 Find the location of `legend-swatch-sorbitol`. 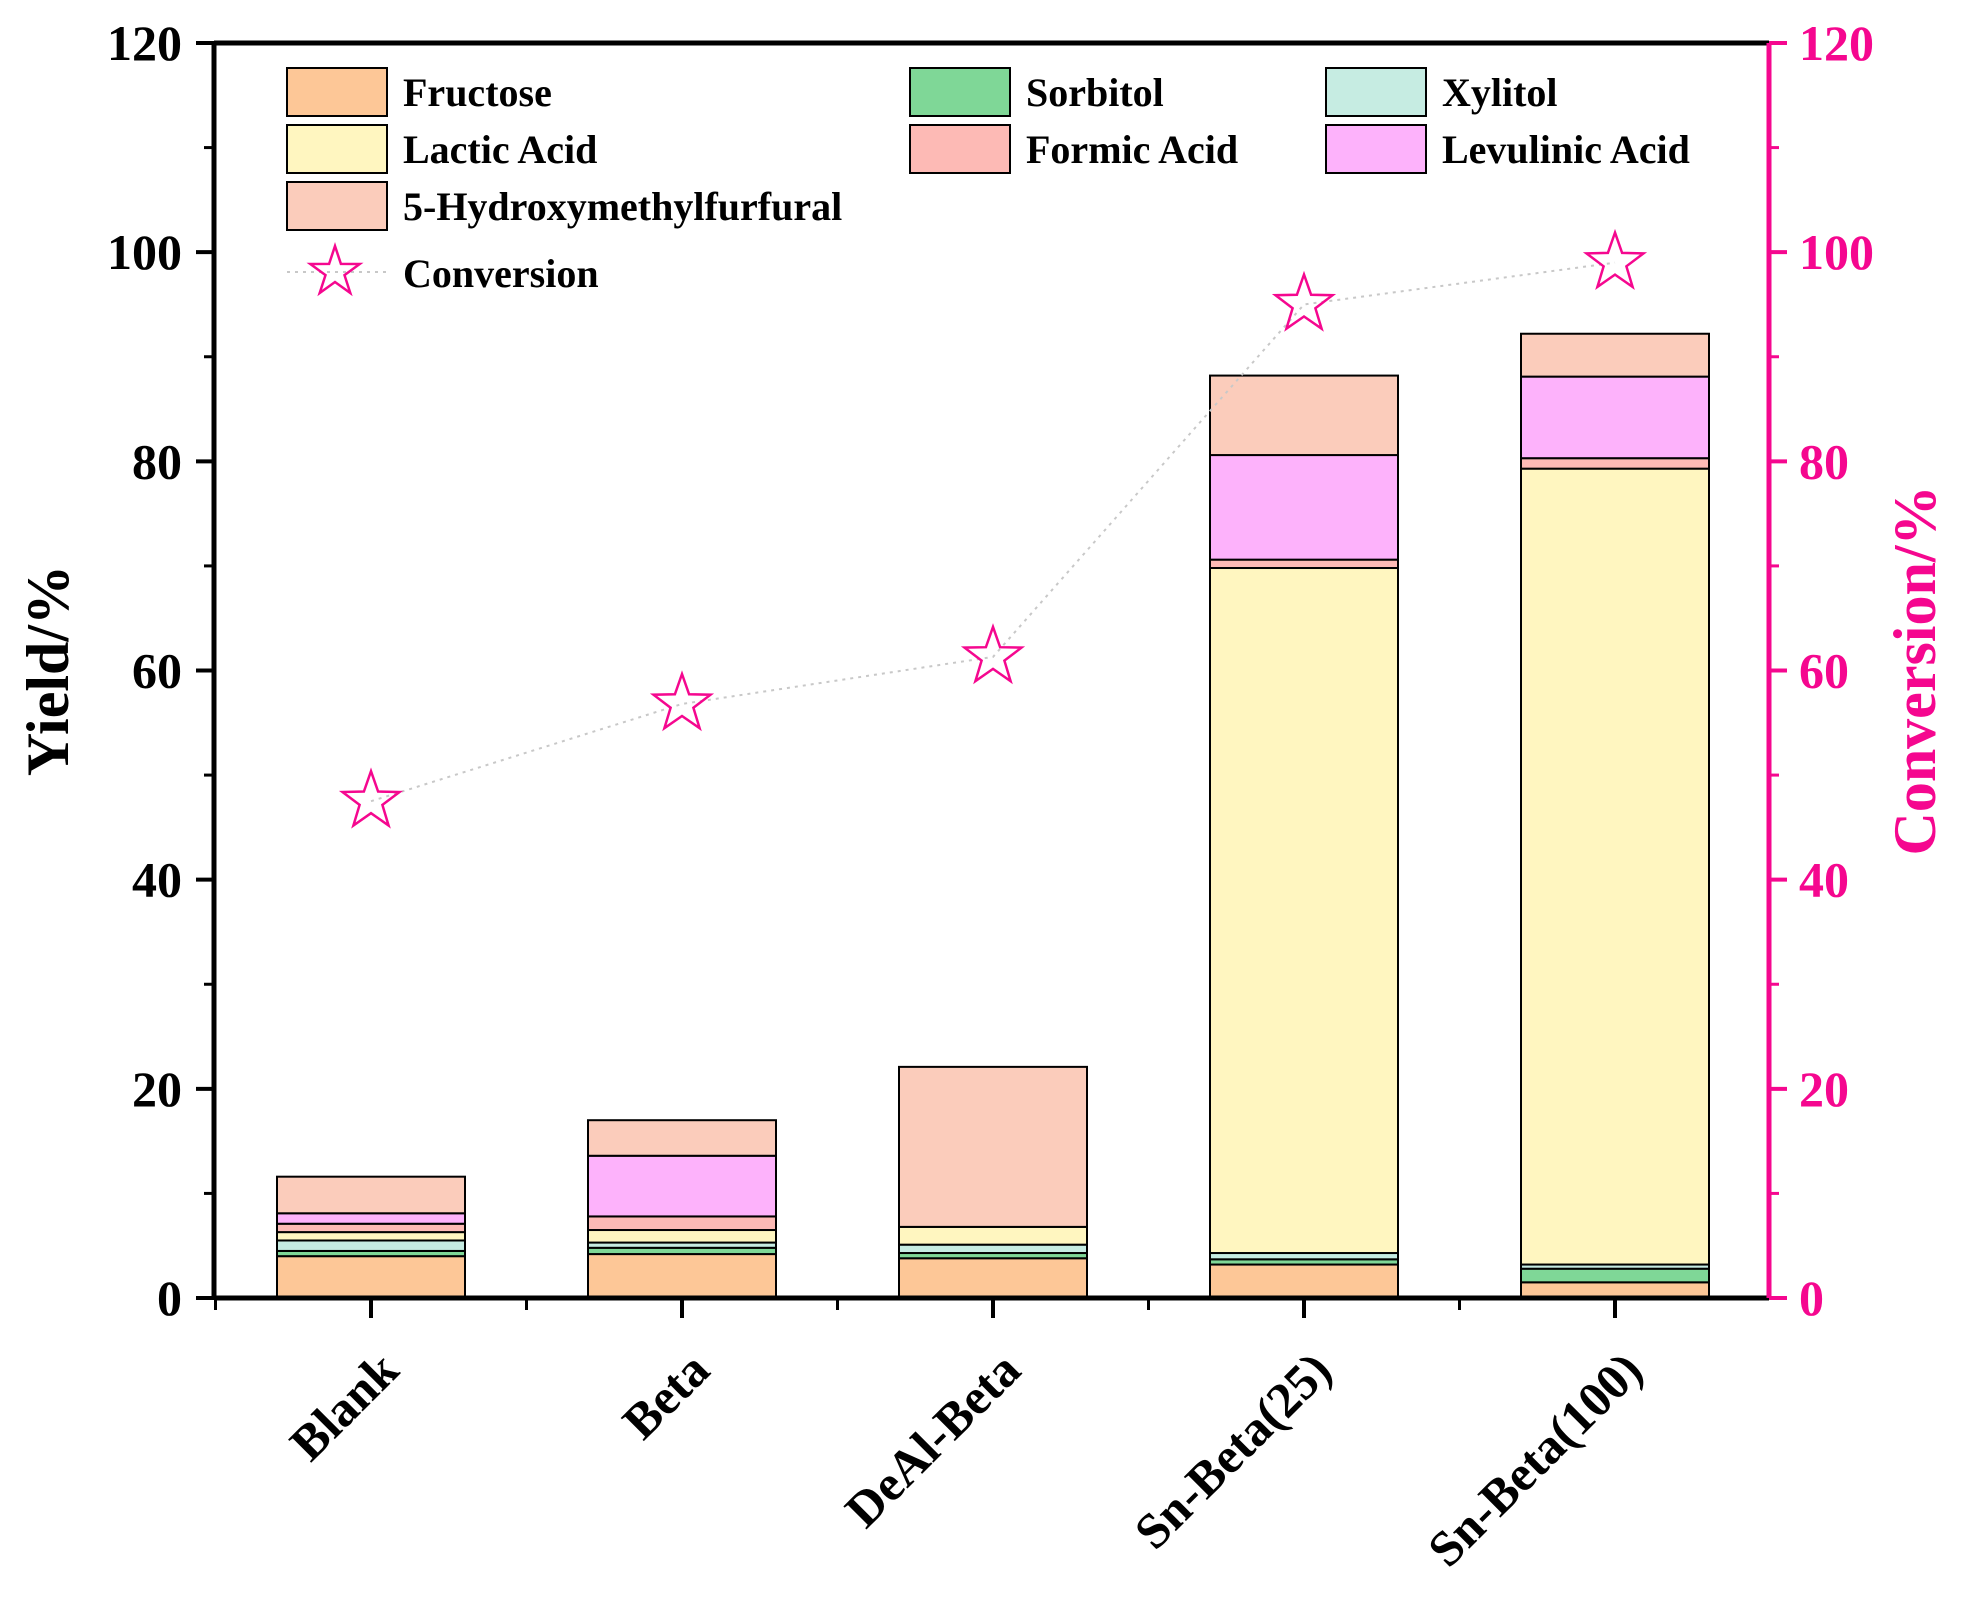

legend-swatch-sorbitol is located at coordinates (960, 92).